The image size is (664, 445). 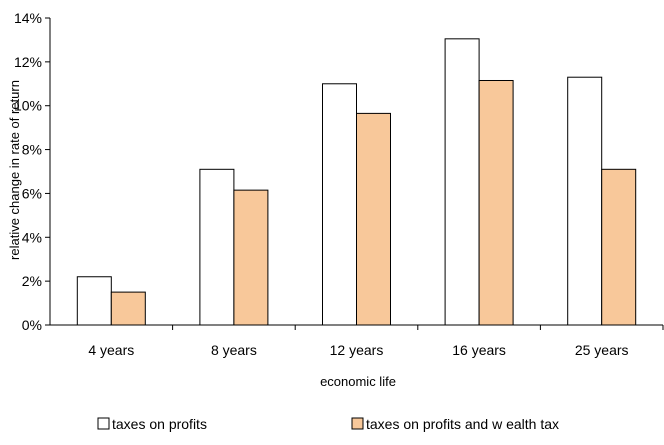 What do you see at coordinates (479, 350) in the screenshot?
I see `x-tick-label: 16 years` at bounding box center [479, 350].